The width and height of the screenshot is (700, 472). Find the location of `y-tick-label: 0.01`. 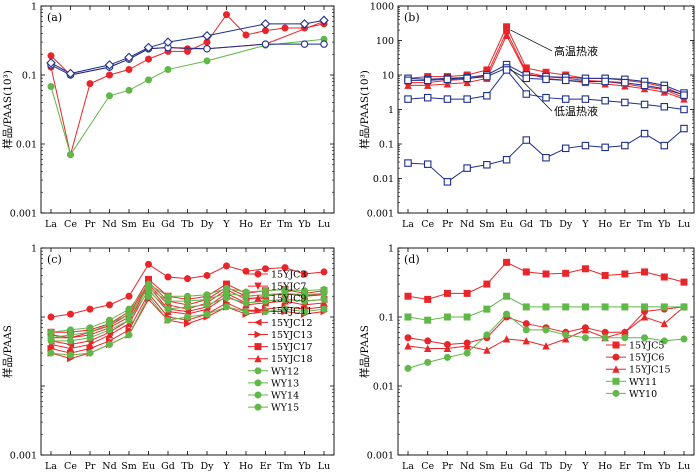

y-tick-label: 0.01 is located at coordinates (383, 387).